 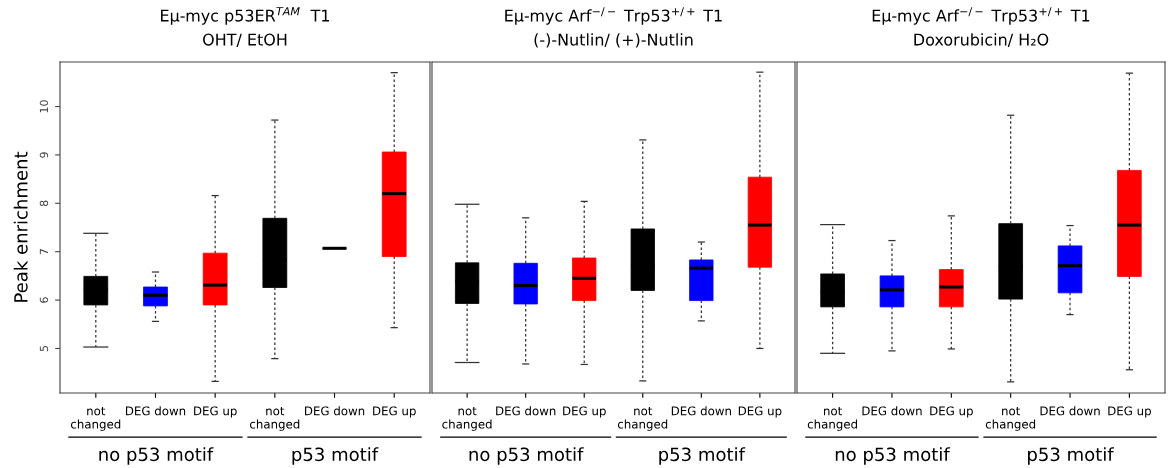 What do you see at coordinates (44, 300) in the screenshot?
I see `y-tick-label: 6` at bounding box center [44, 300].